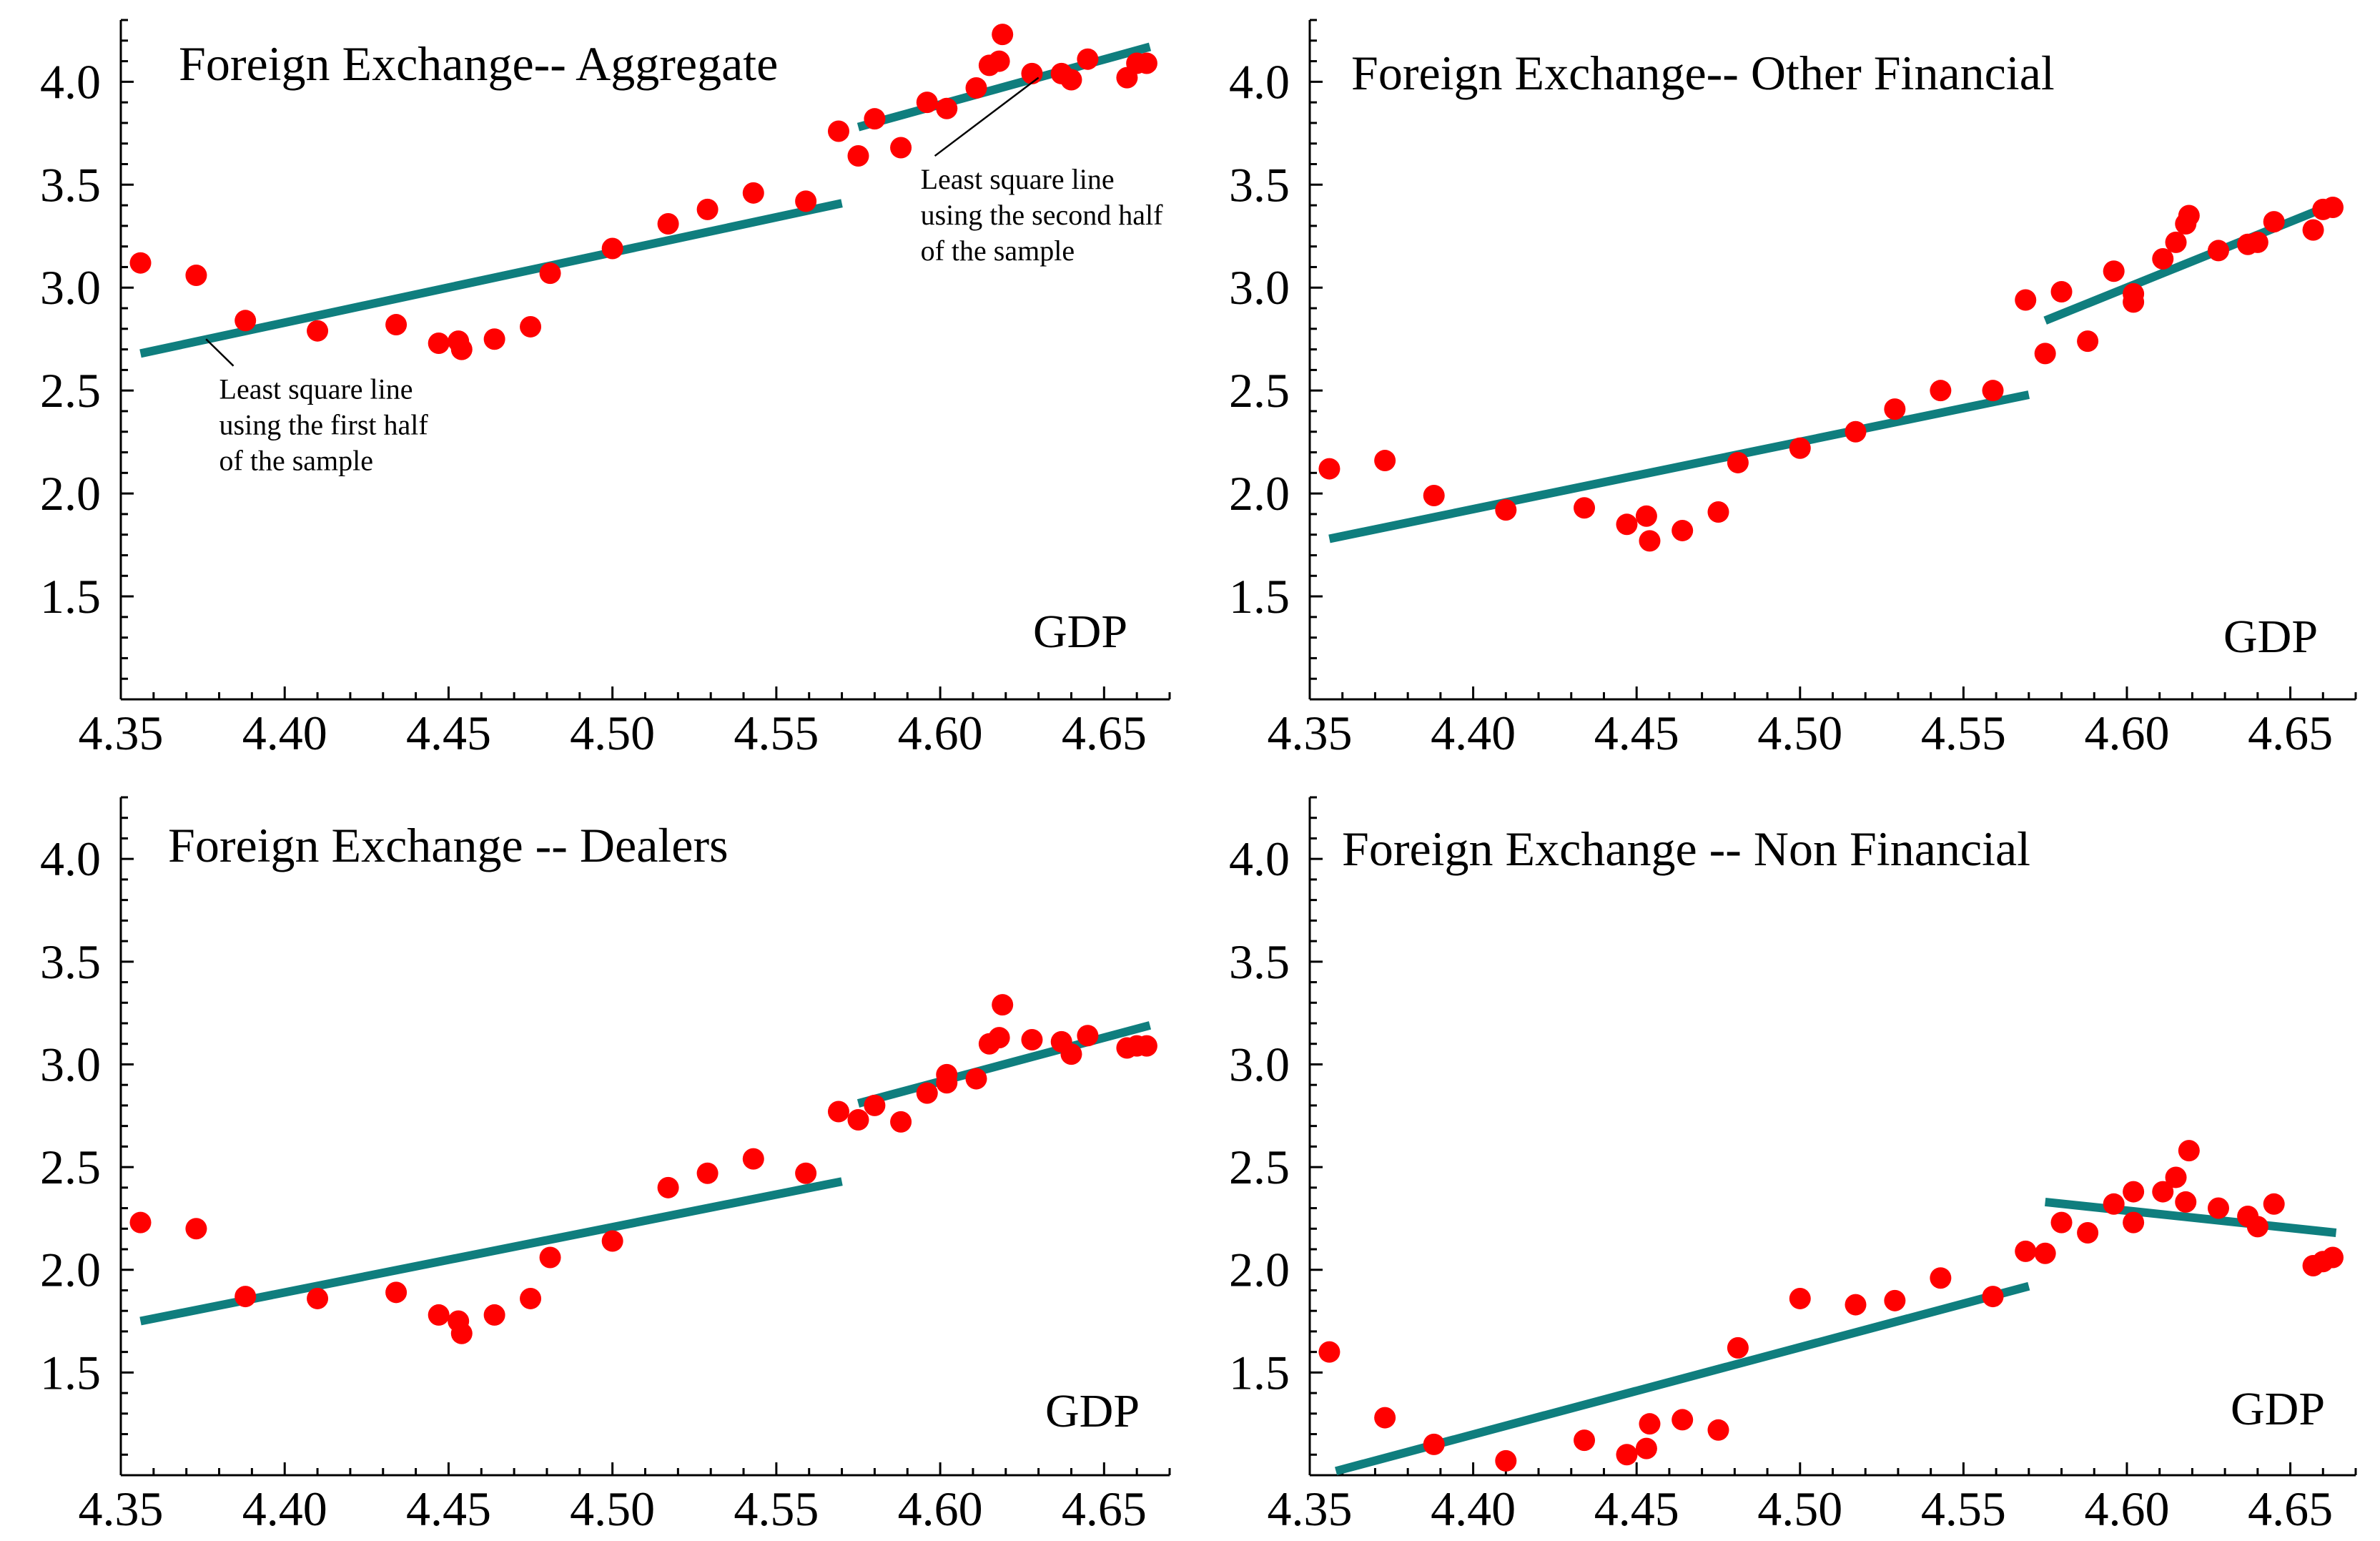  Describe the element at coordinates (2278, 1409) in the screenshot. I see `x-axis-label: GDP` at that location.